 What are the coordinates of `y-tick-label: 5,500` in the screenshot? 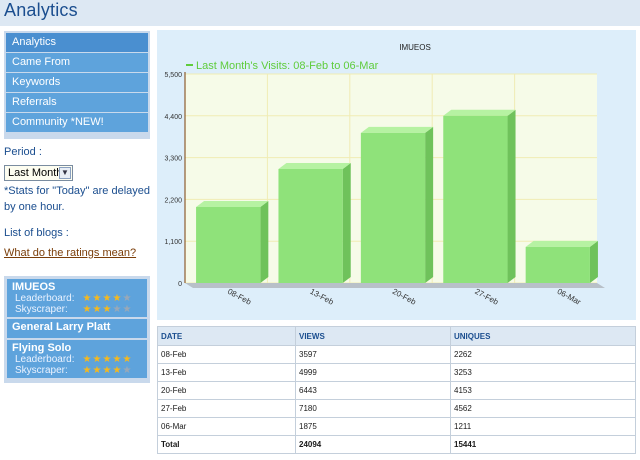 It's located at (173, 75).